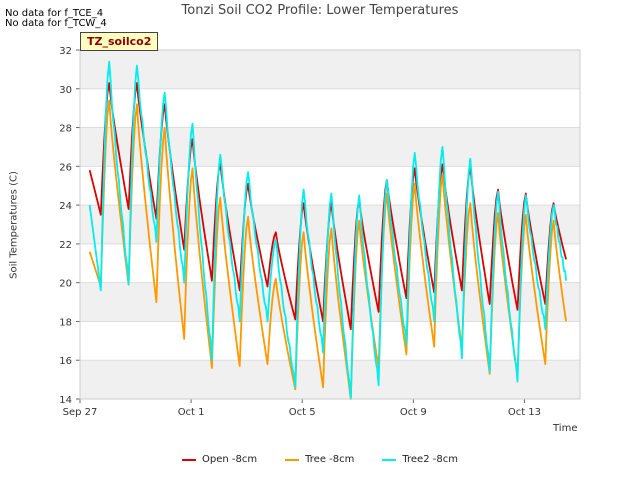 The width and height of the screenshot is (640, 480). What do you see at coordinates (80, 412) in the screenshot?
I see `x-tick-label: Sep 27` at bounding box center [80, 412].